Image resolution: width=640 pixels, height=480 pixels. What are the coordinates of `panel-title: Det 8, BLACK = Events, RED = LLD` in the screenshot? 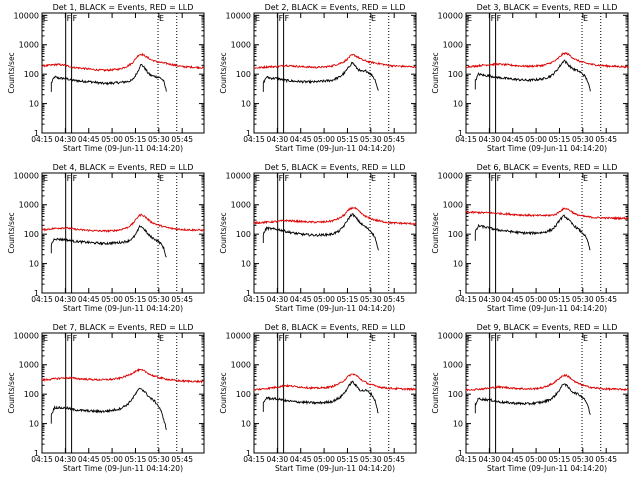 It's located at (335, 327).